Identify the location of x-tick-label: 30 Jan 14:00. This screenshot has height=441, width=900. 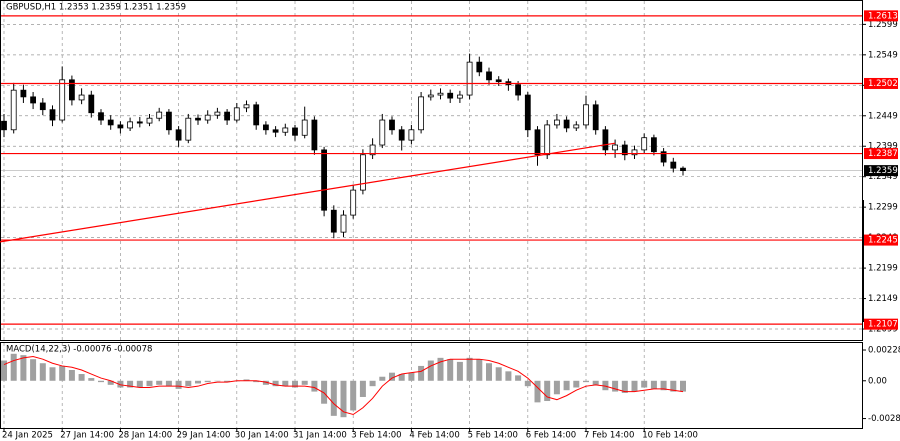
(262, 436).